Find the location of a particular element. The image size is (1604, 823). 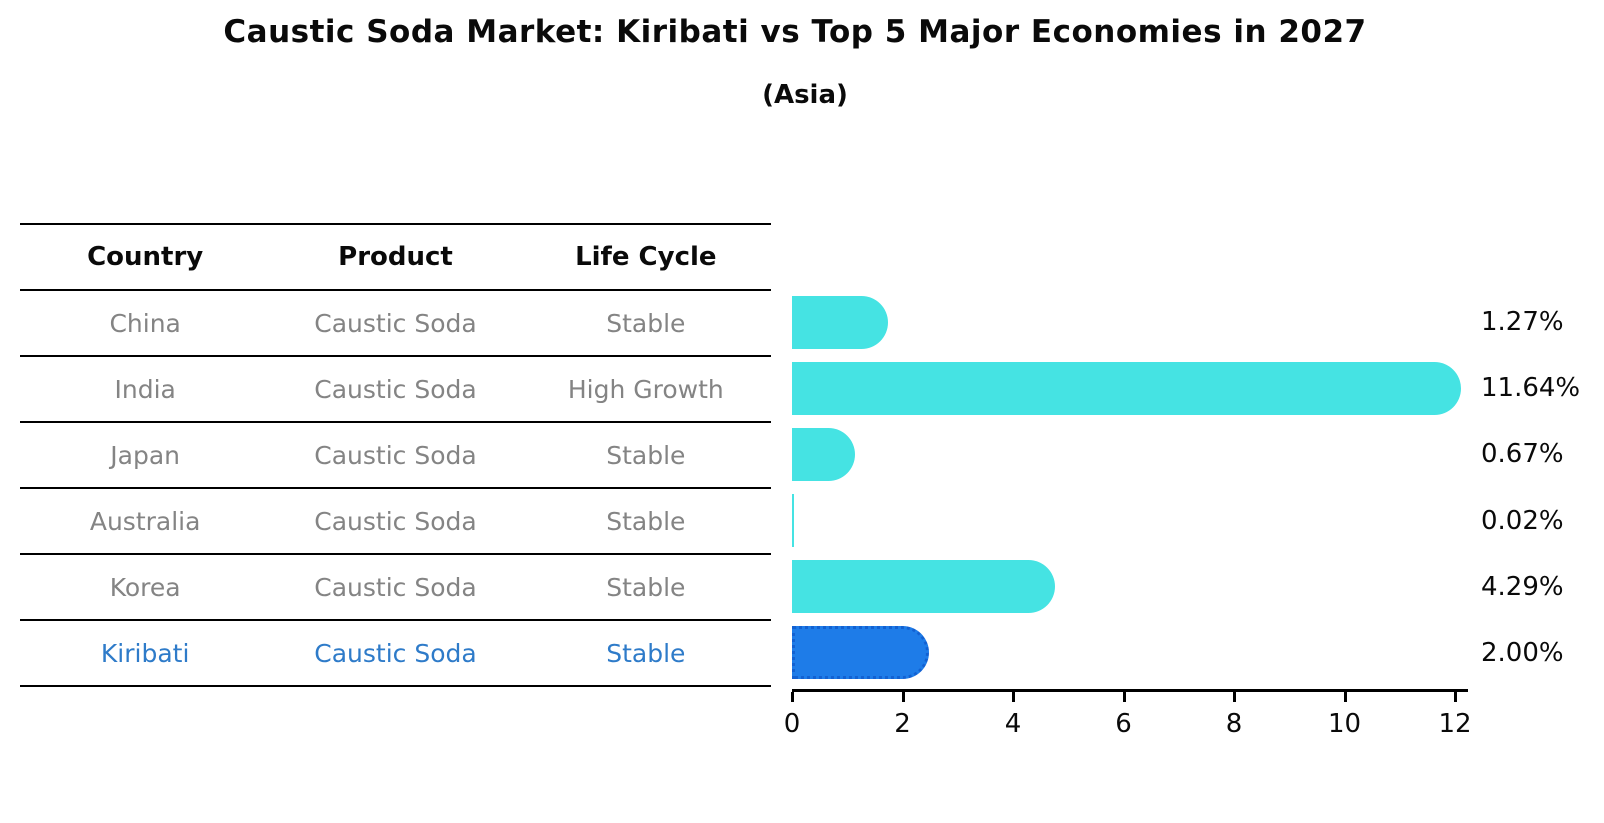

chart-subtitle: (Asia) is located at coordinates (805, 95).